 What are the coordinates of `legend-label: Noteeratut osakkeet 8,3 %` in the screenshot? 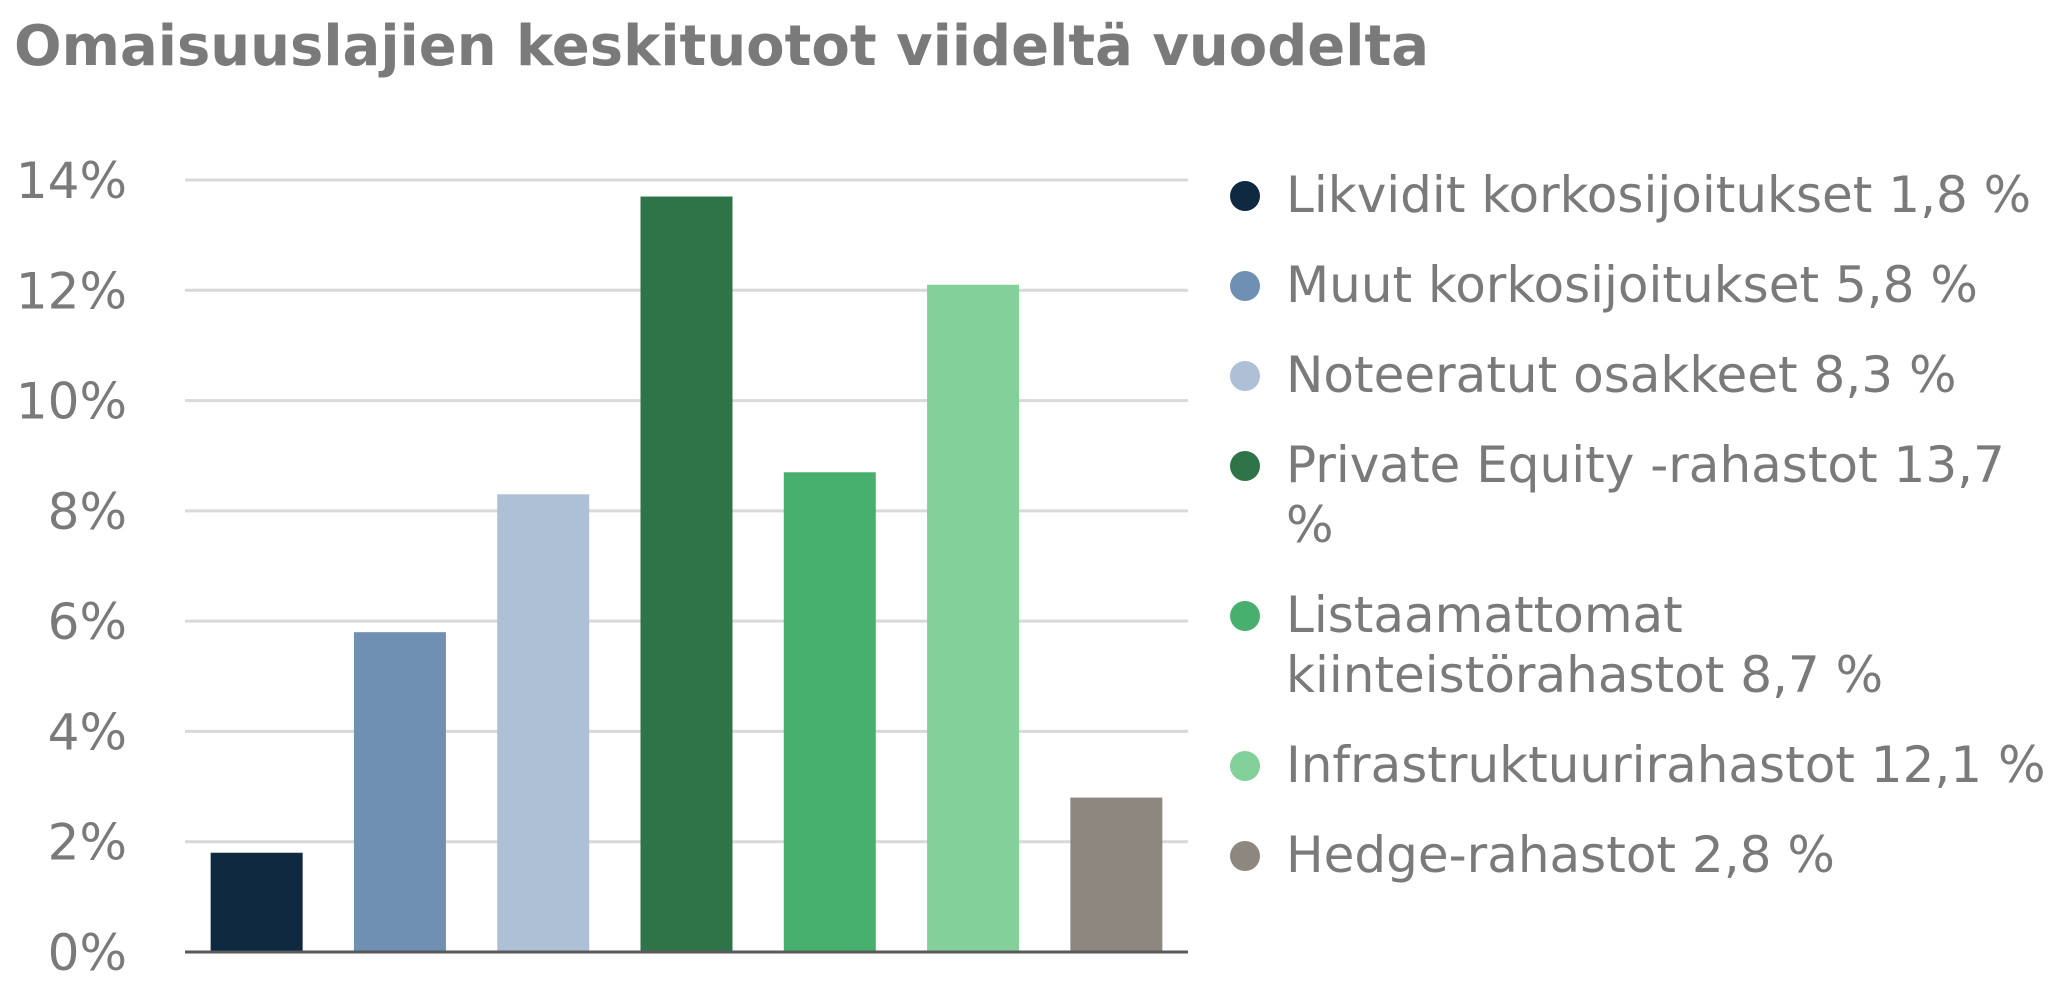 It's located at (1621, 375).